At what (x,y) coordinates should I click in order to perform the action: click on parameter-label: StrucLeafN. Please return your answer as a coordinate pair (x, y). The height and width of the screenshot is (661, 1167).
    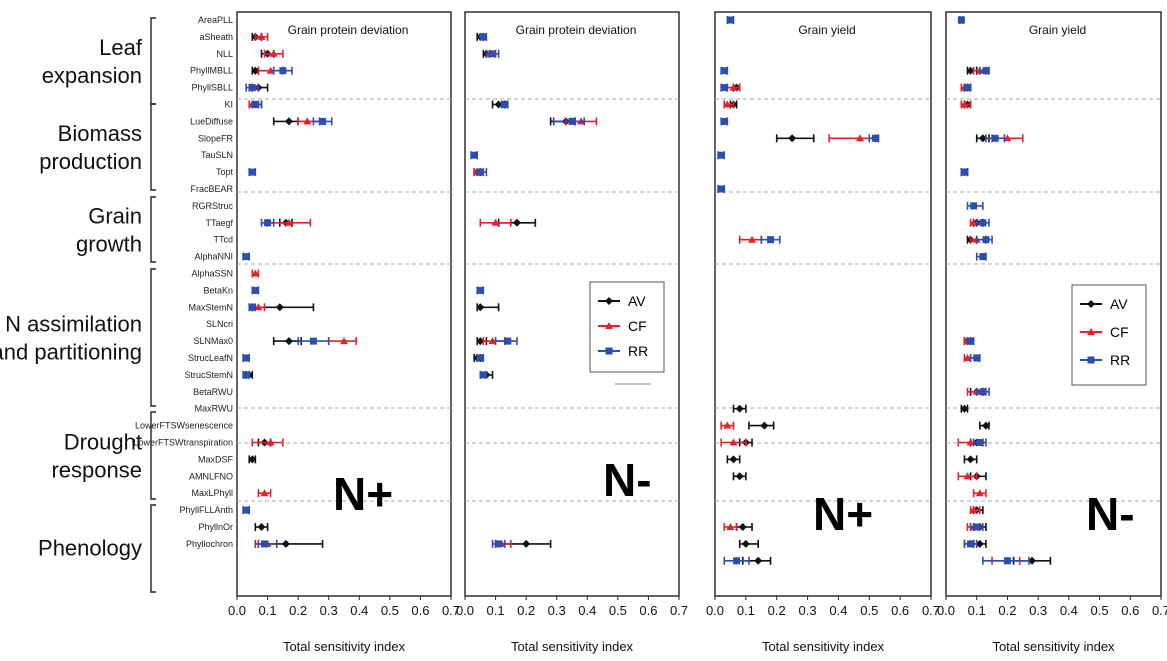
    Looking at the image, I should click on (210, 358).